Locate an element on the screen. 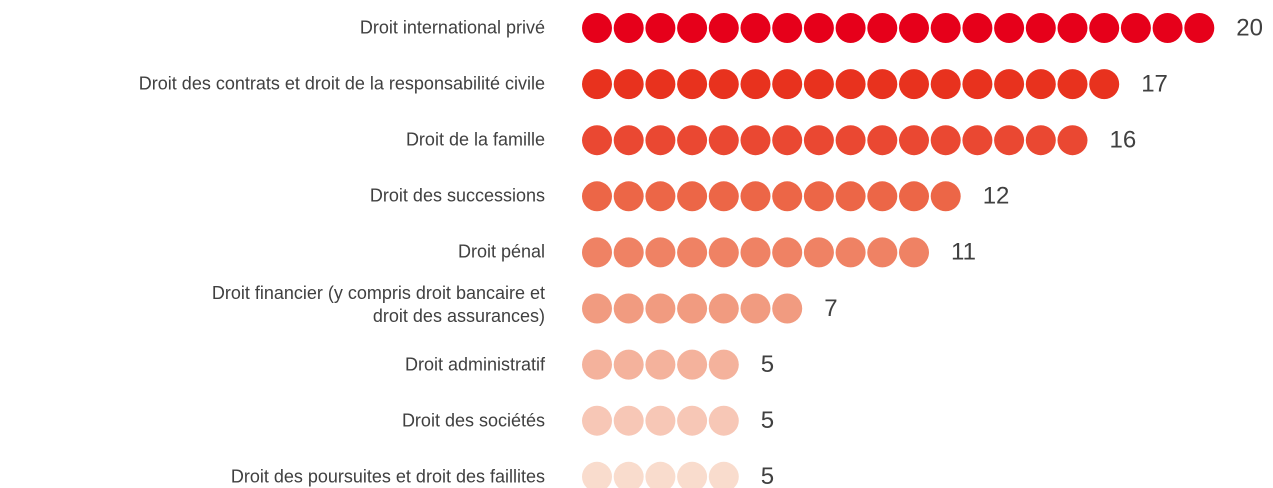  category-label: Droit des successions is located at coordinates (457, 195).